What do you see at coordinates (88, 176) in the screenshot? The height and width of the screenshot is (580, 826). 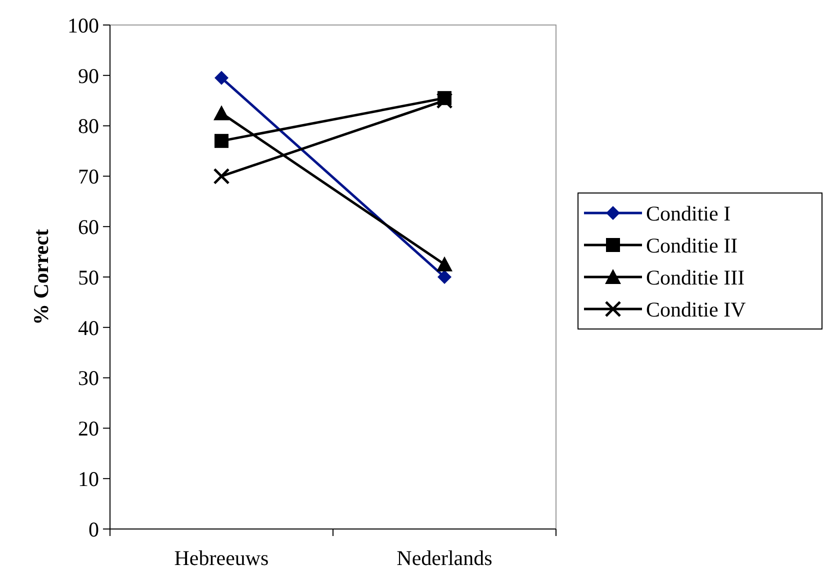 I see `y-tick-label: 70` at bounding box center [88, 176].